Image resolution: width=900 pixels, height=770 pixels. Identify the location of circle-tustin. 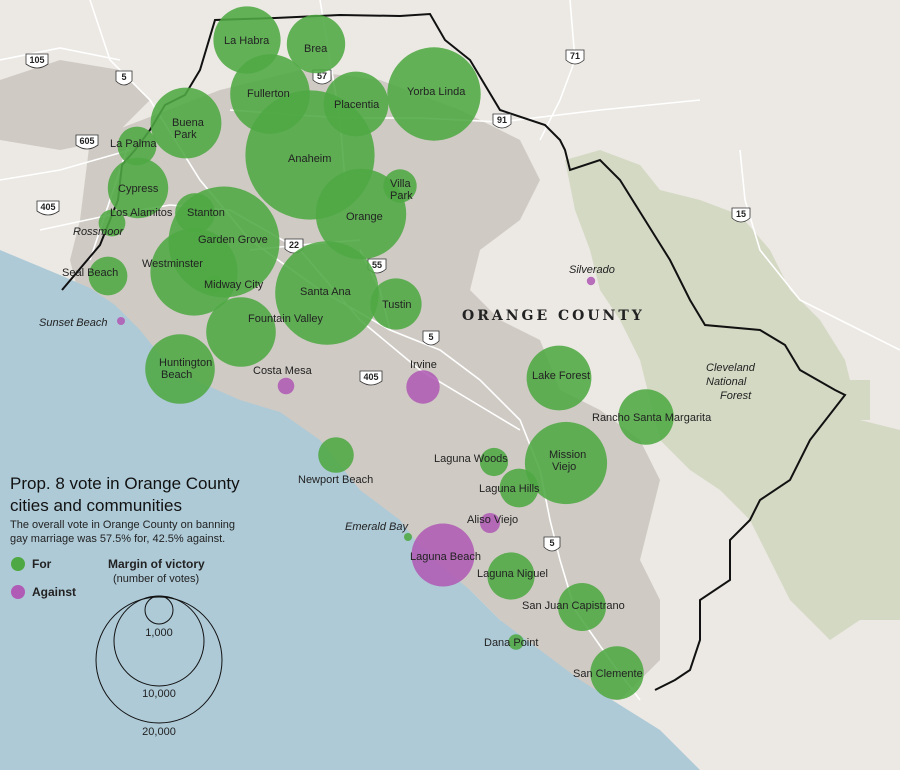
(396, 304).